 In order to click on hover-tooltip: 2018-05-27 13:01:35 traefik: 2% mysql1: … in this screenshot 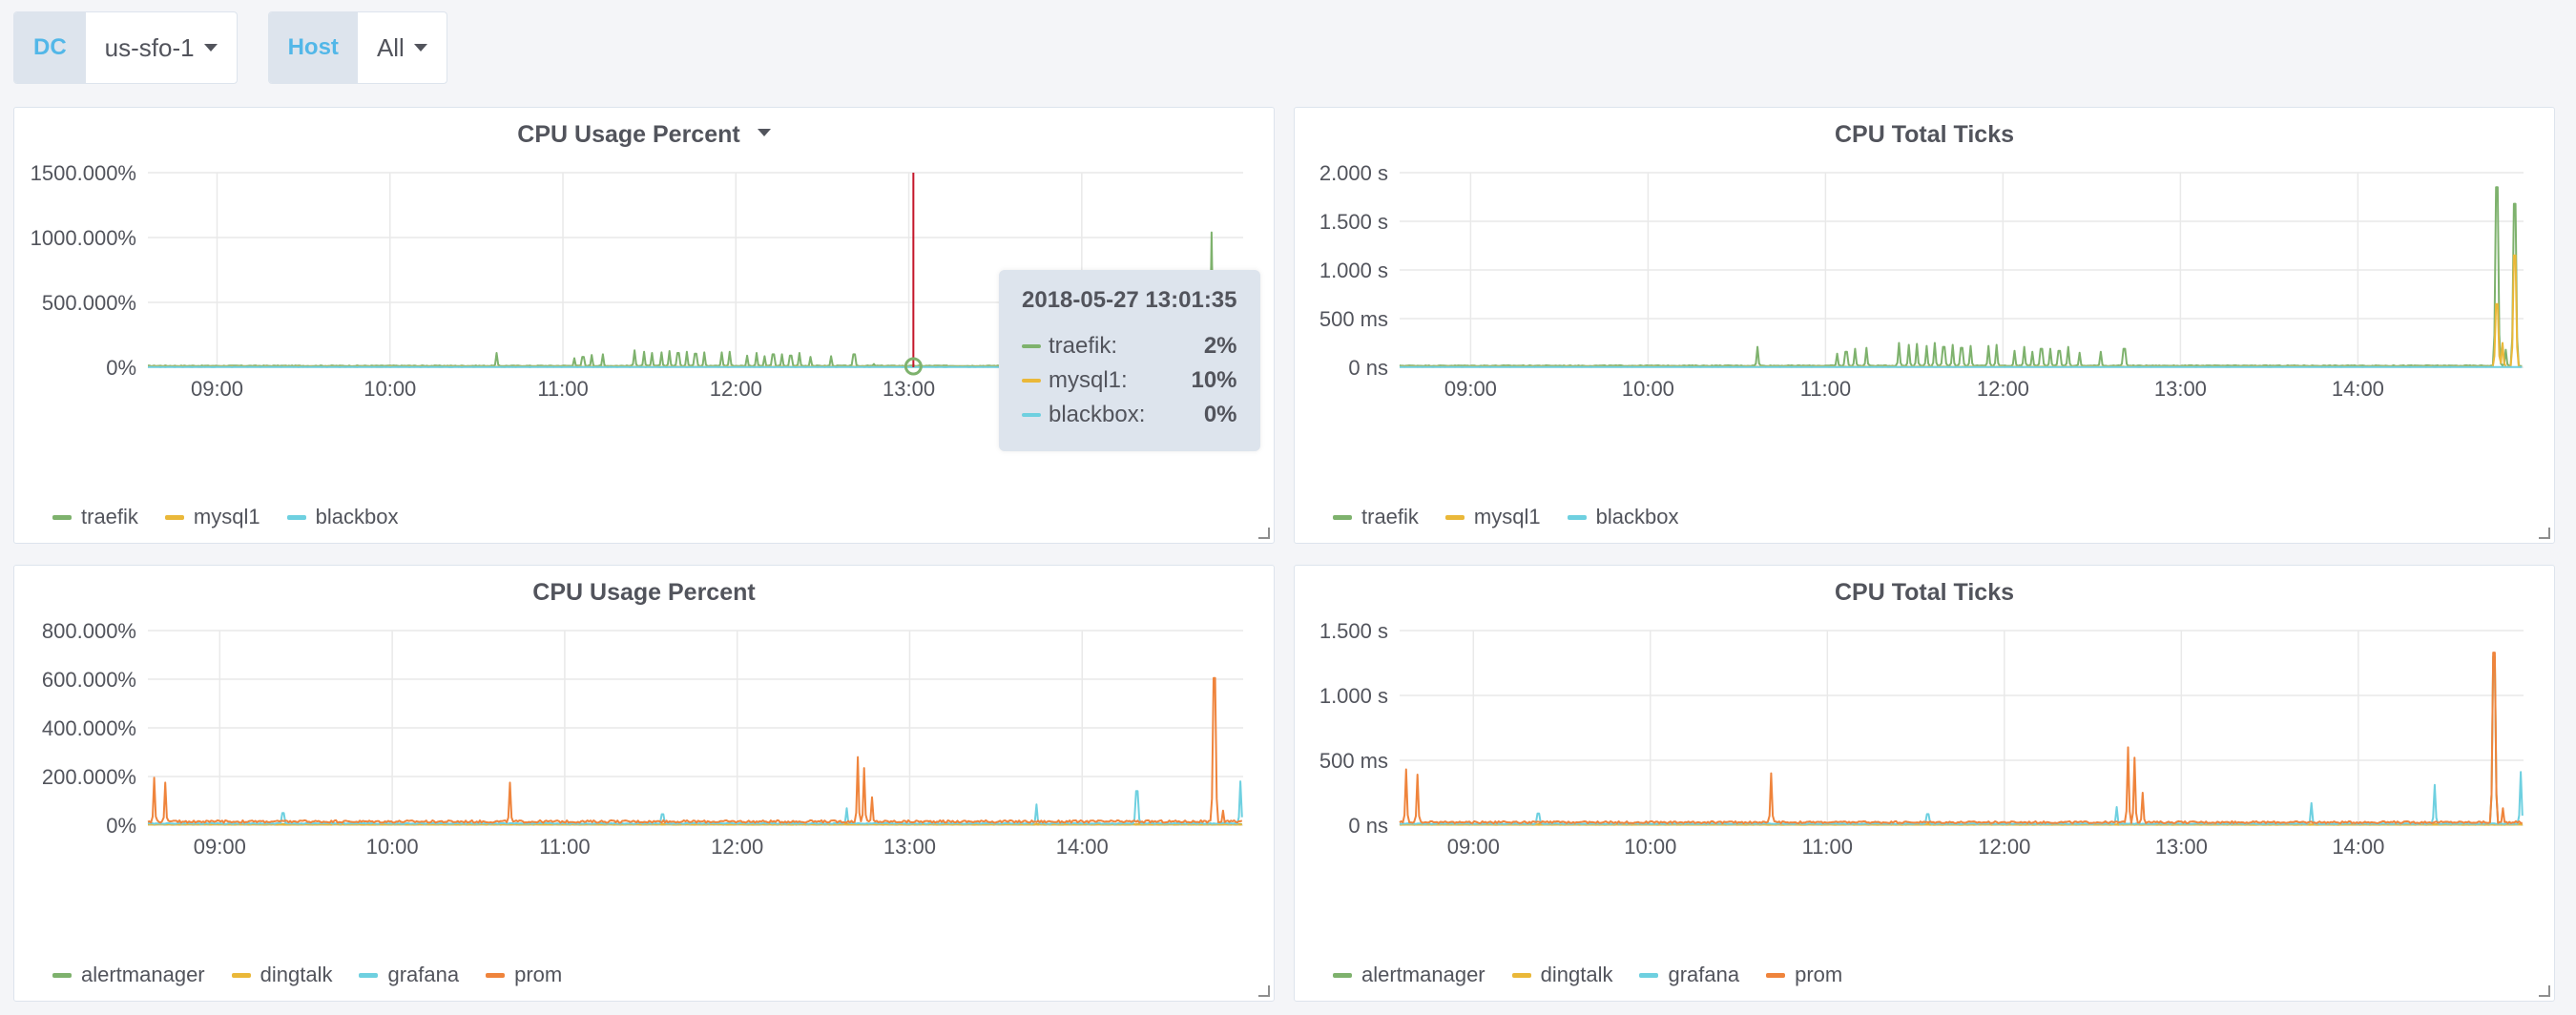, I will do `click(1129, 361)`.